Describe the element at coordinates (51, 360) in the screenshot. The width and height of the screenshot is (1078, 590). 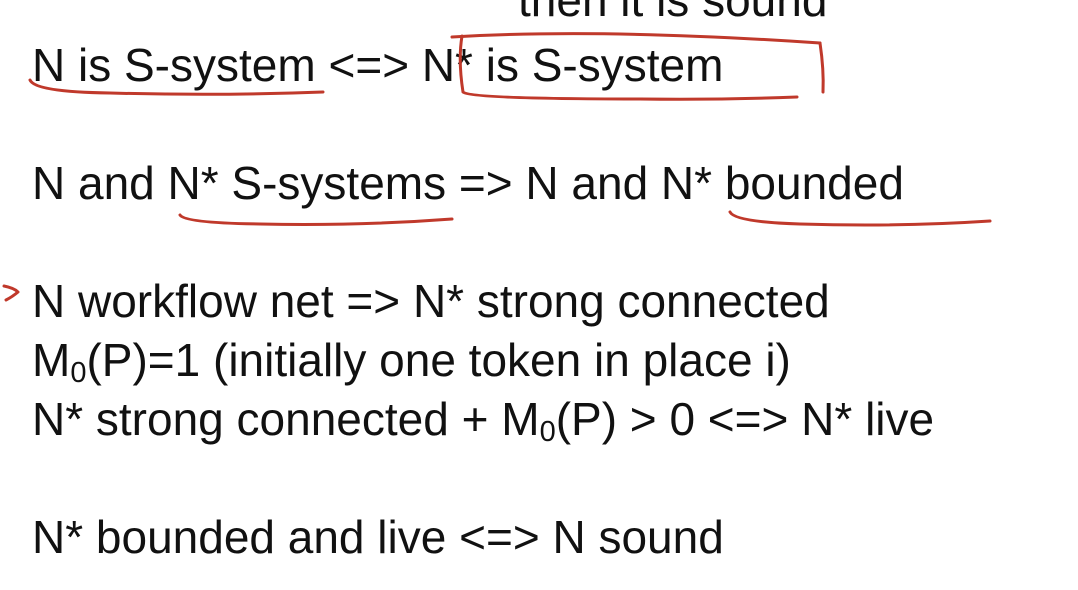
I see `marking-symbol: M` at that location.